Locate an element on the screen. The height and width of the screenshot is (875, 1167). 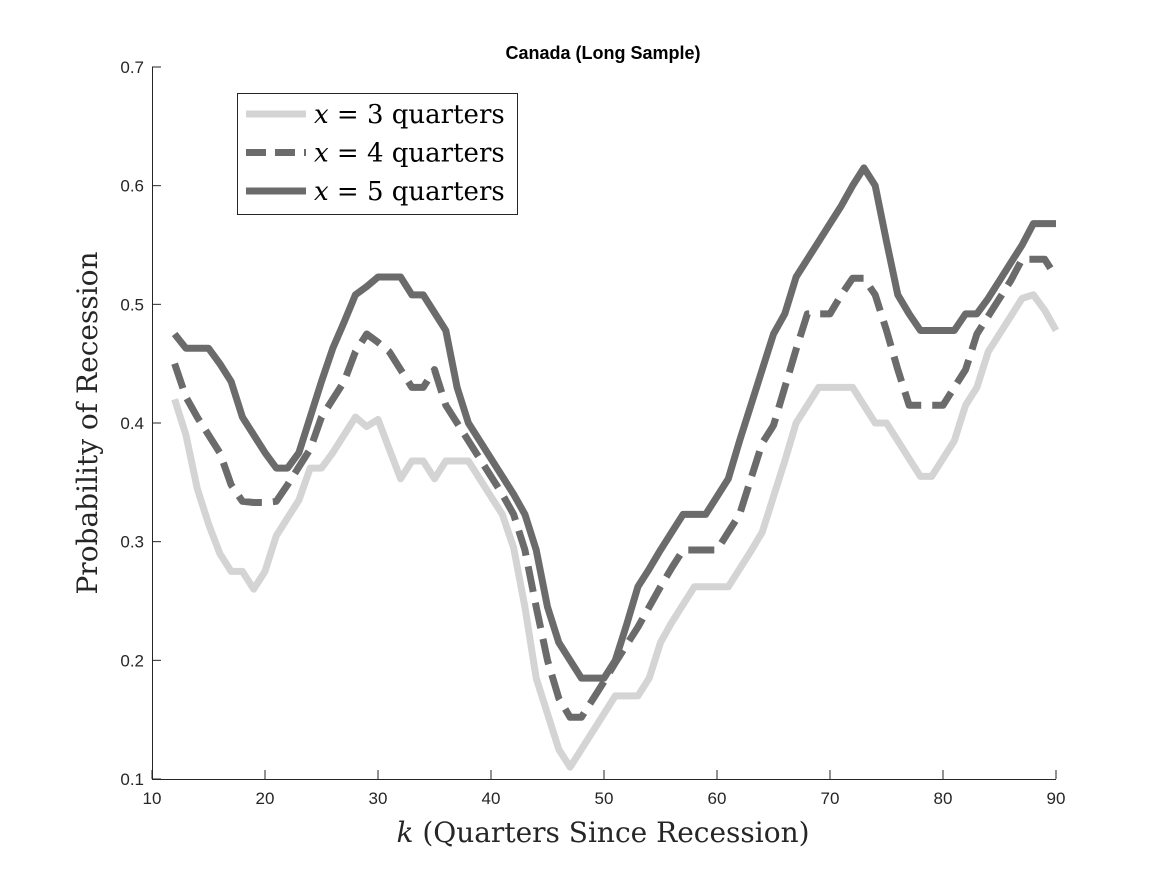
x-tick-label: 80 is located at coordinates (943, 798).